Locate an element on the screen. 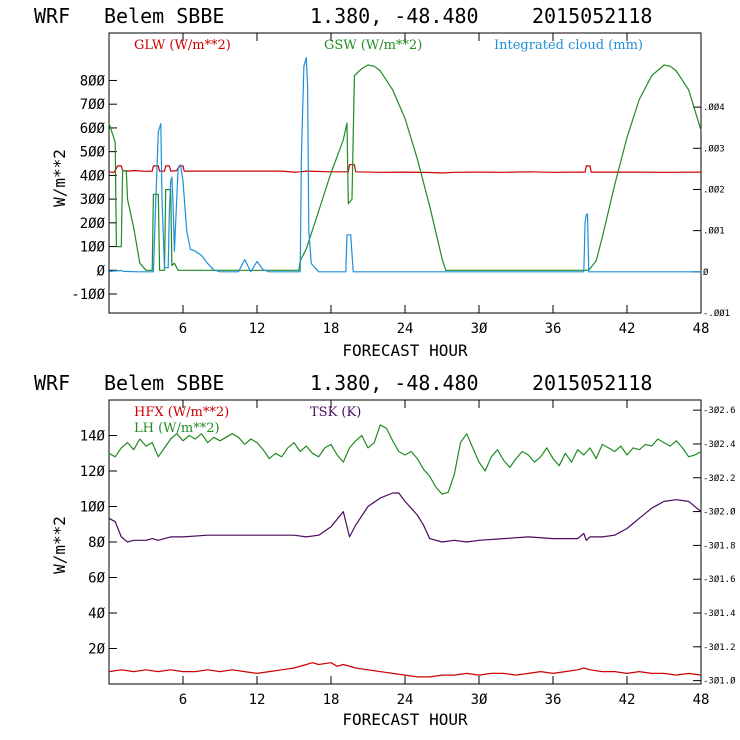  top-y-tick-label: 6ØØ is located at coordinates (93, 129).